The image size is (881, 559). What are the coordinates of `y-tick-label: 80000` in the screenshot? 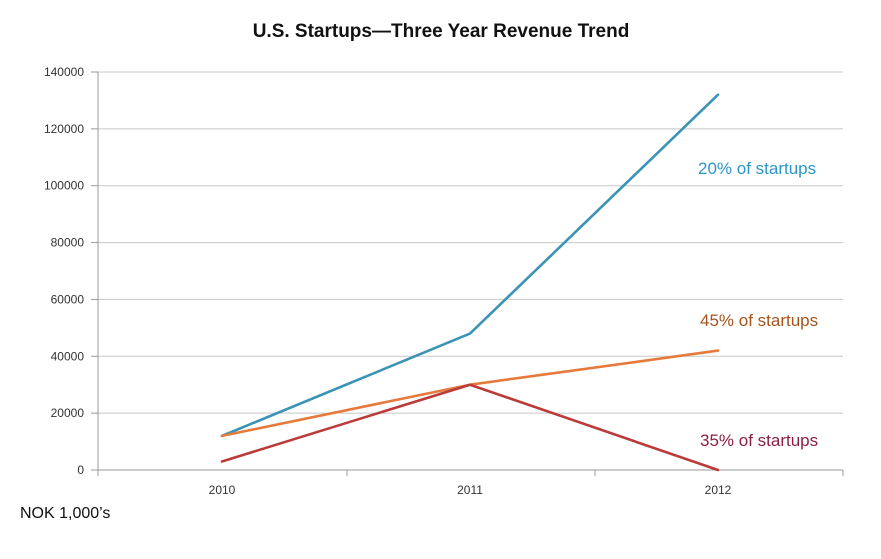 It's located at (68, 243).